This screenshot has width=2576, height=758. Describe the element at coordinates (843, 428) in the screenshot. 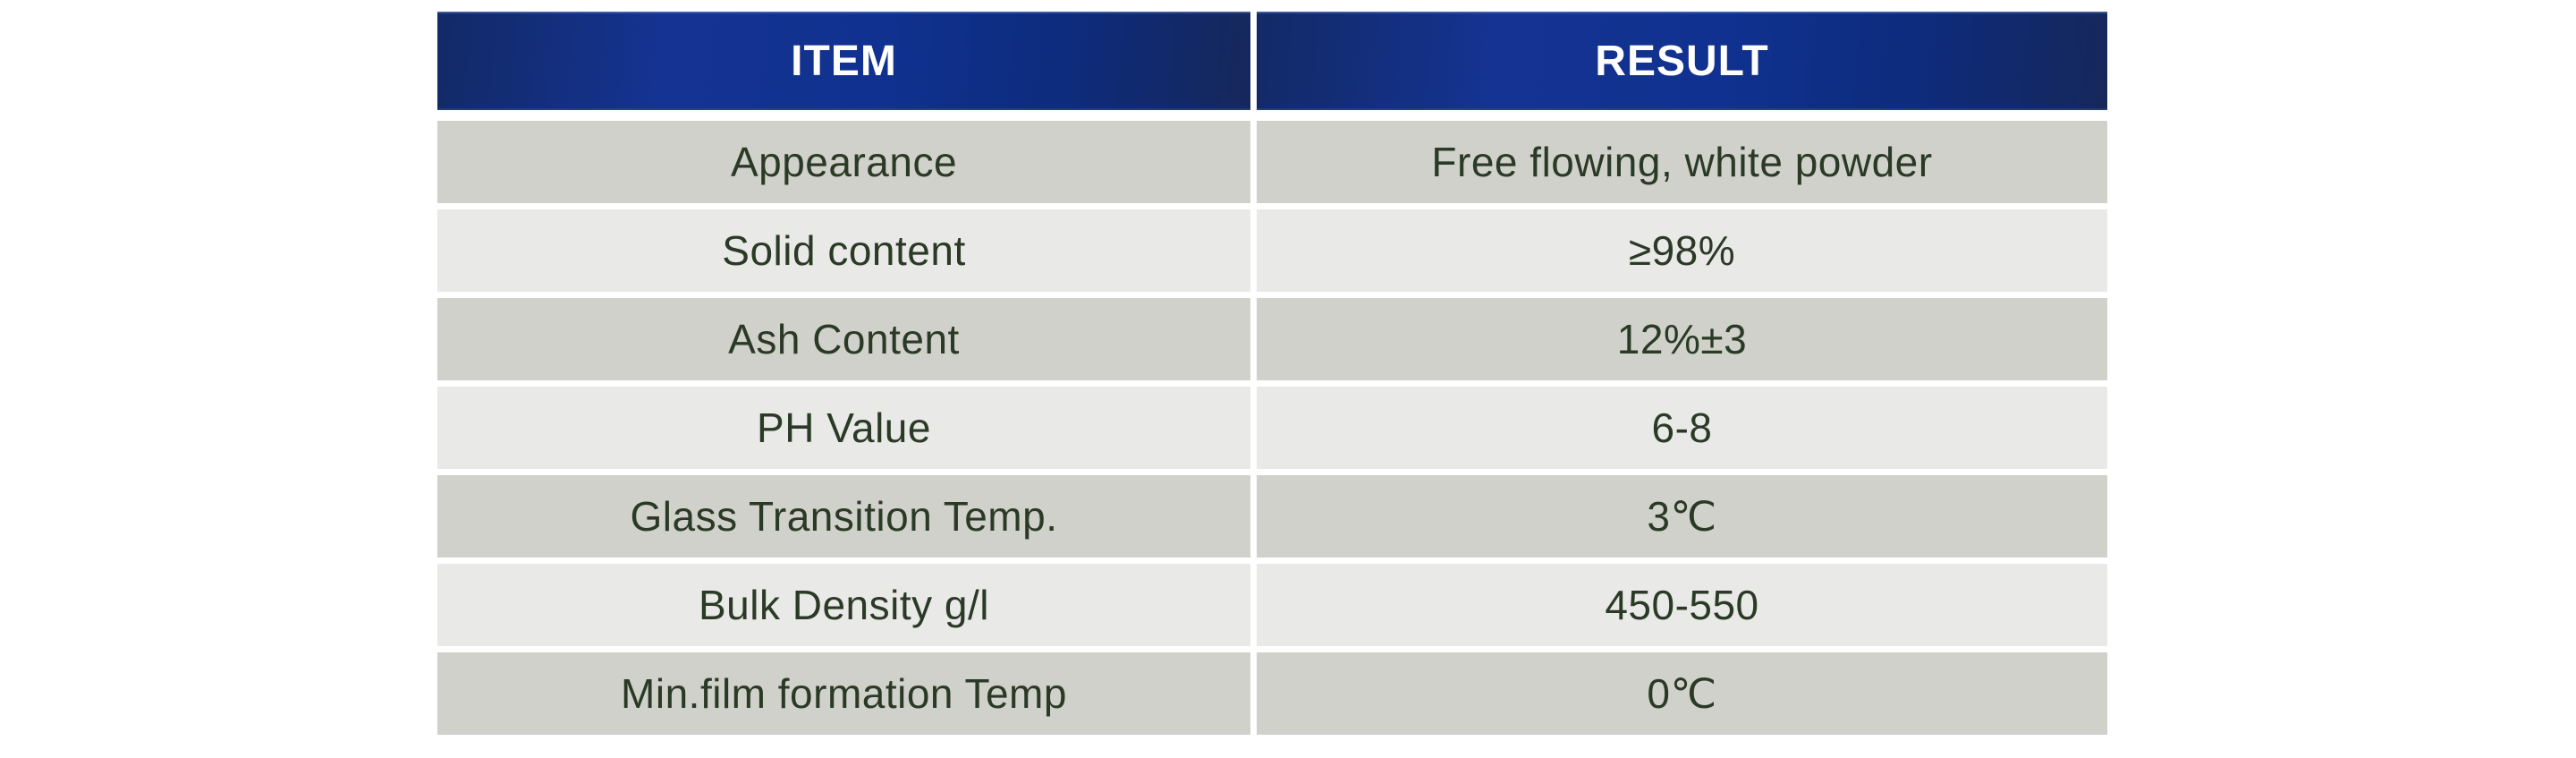

I see `item-cell: PH Value` at that location.